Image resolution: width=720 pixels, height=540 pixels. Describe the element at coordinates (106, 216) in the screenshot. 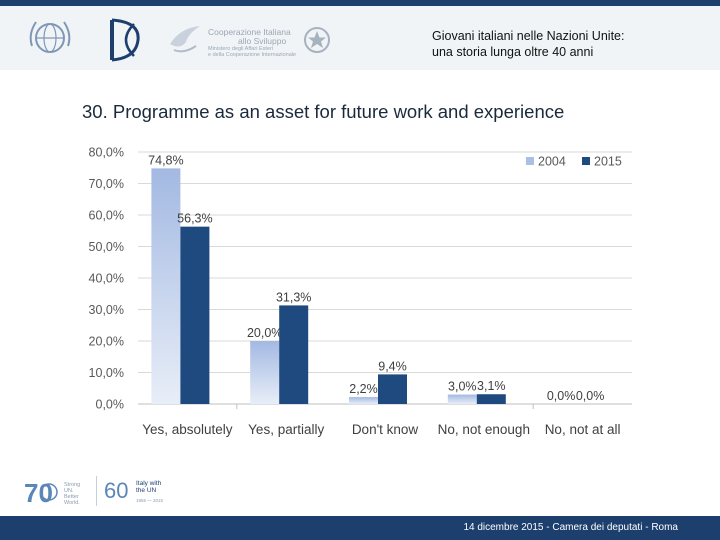

I see `y-tick-label: 60,0%` at that location.